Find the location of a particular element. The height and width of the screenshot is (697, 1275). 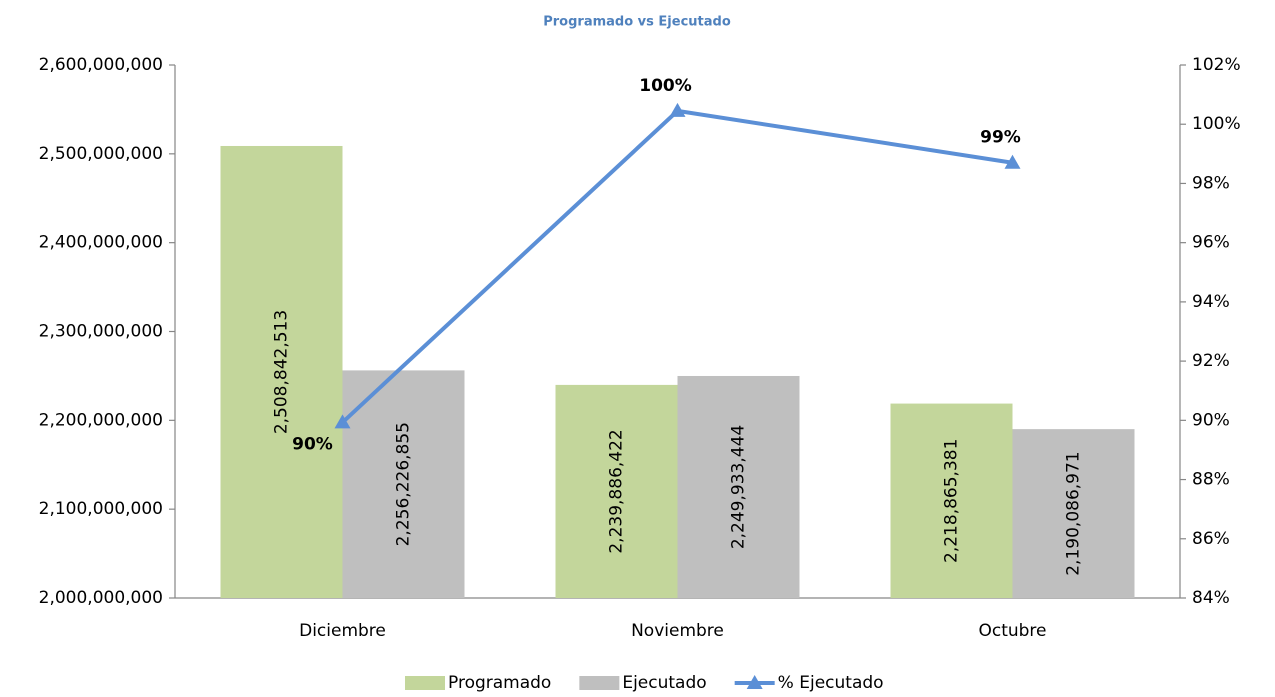

x-tick-label: Octubre is located at coordinates (1012, 631).